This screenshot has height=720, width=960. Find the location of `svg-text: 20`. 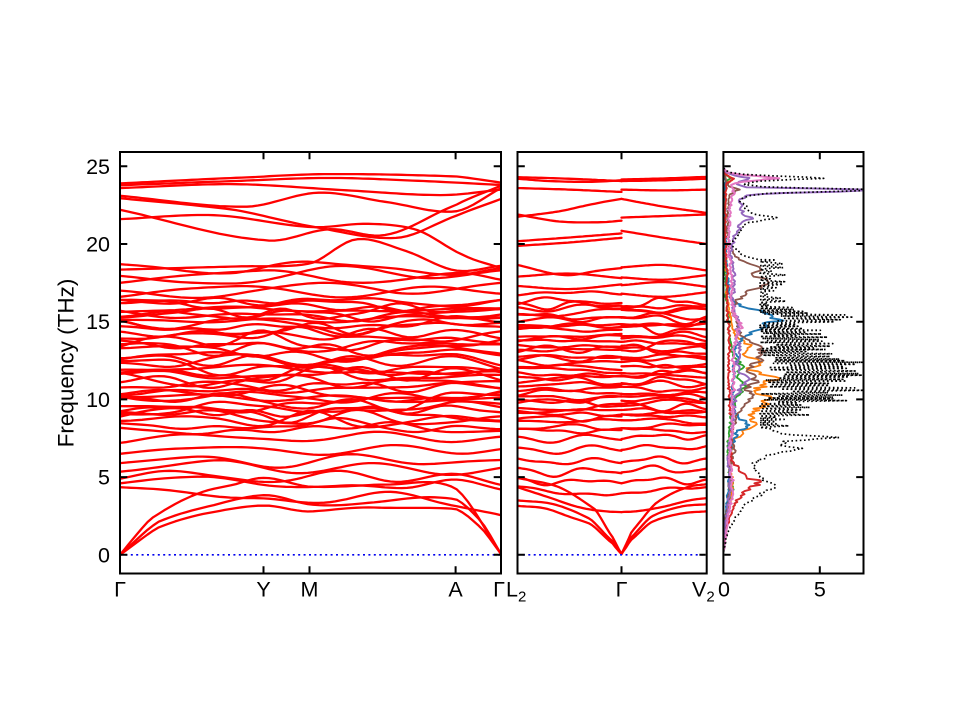

svg-text: 20 is located at coordinates (98, 245).